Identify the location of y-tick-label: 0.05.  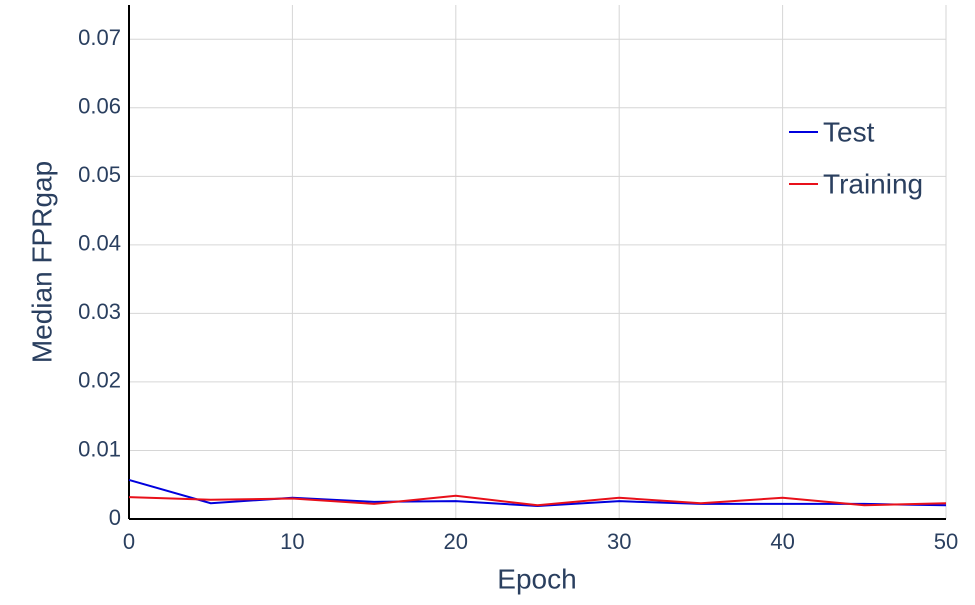
(99, 174).